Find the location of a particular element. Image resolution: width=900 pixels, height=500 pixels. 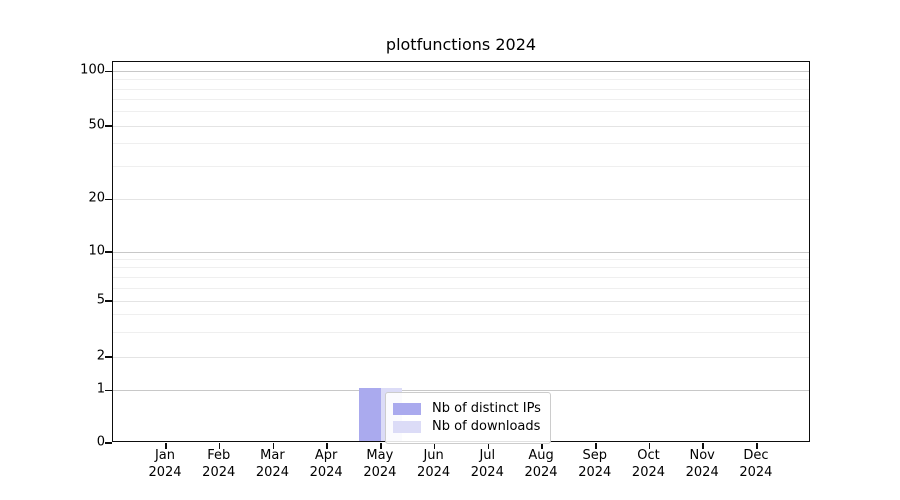

x-tick-label: Apr 2024 is located at coordinates (326, 464).